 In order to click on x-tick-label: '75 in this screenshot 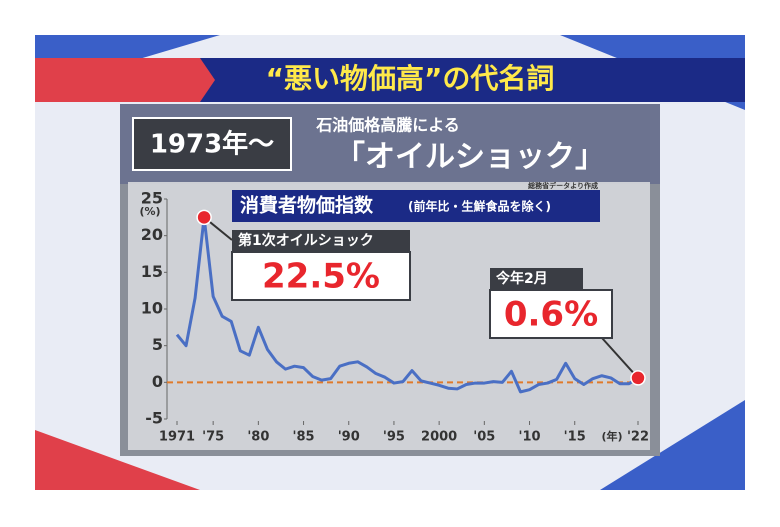, I will do `click(213, 437)`.